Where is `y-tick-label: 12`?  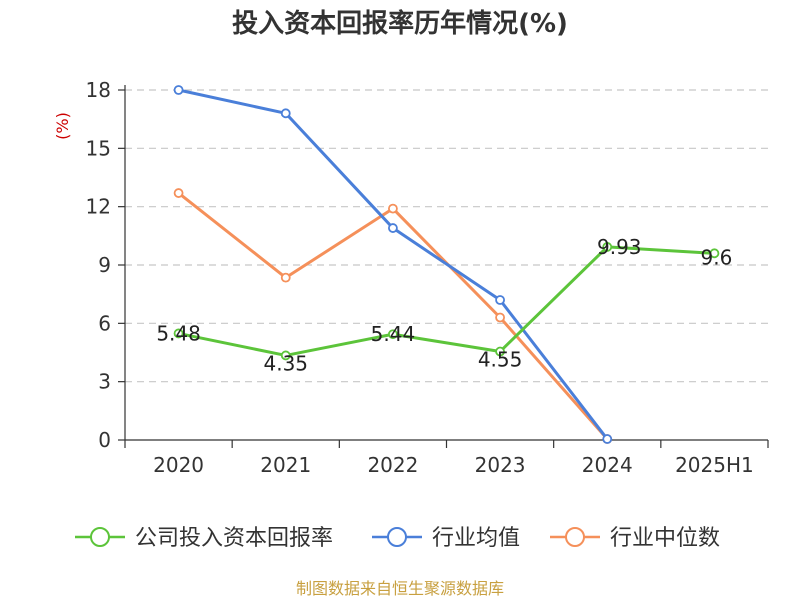
y-tick-label: 12 is located at coordinates (98, 207).